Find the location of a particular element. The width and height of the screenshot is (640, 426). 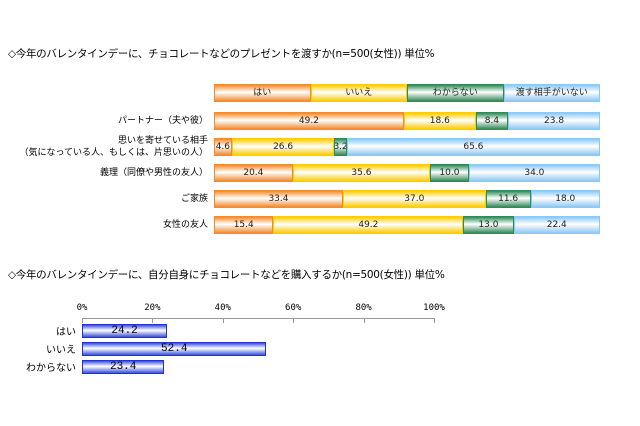

bar-segment: 22.4 is located at coordinates (556, 225).